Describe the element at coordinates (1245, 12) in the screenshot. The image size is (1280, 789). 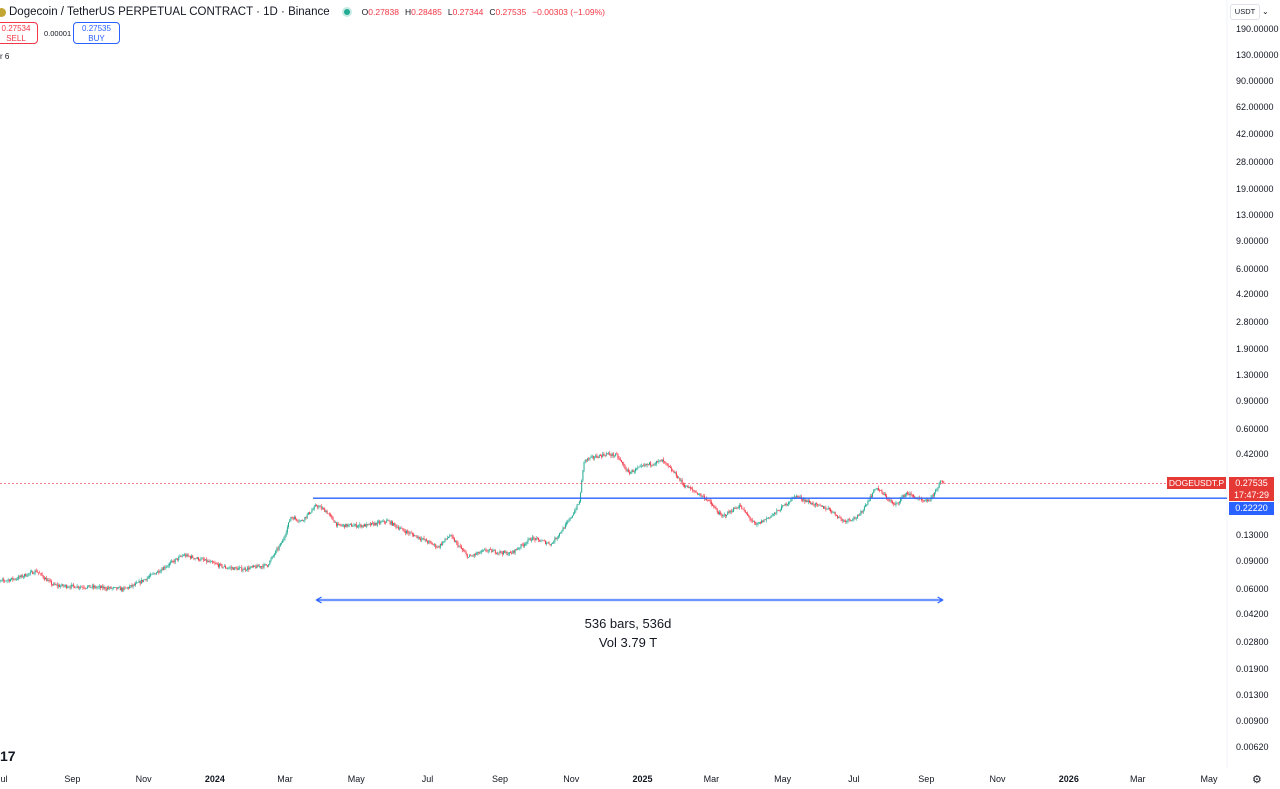
I see `currency-selector: USDT` at that location.